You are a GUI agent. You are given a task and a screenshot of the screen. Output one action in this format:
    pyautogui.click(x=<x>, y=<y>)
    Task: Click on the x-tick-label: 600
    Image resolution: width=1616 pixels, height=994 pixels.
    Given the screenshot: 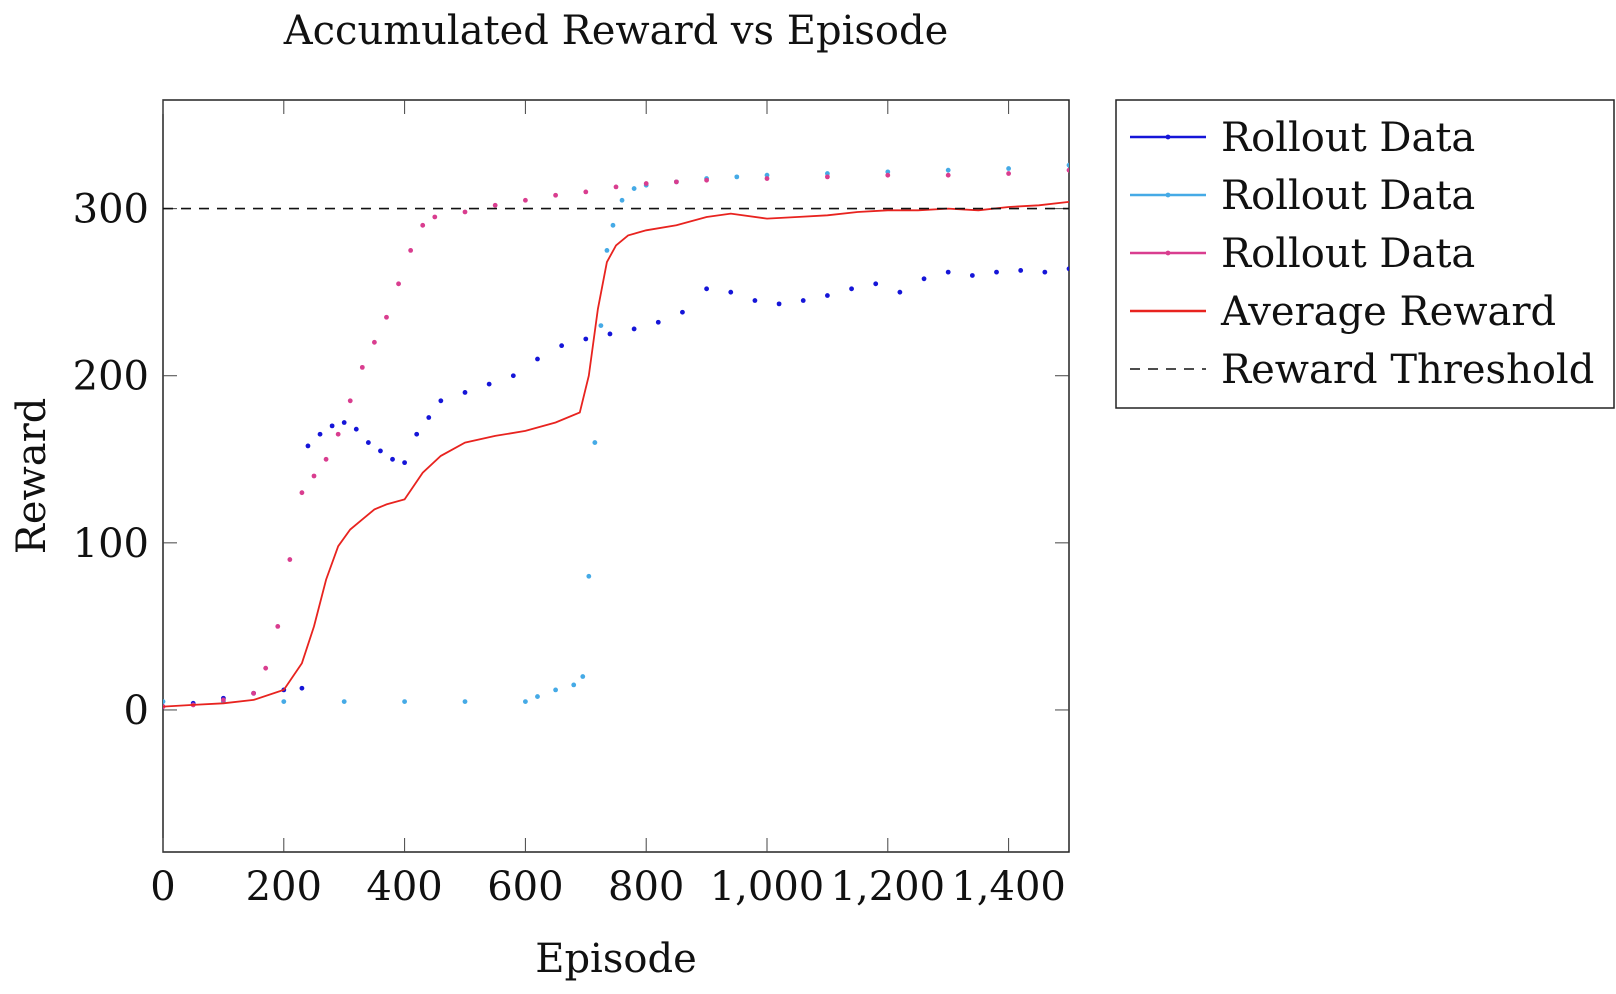 What is the action you would take?
    pyautogui.click(x=525, y=887)
    